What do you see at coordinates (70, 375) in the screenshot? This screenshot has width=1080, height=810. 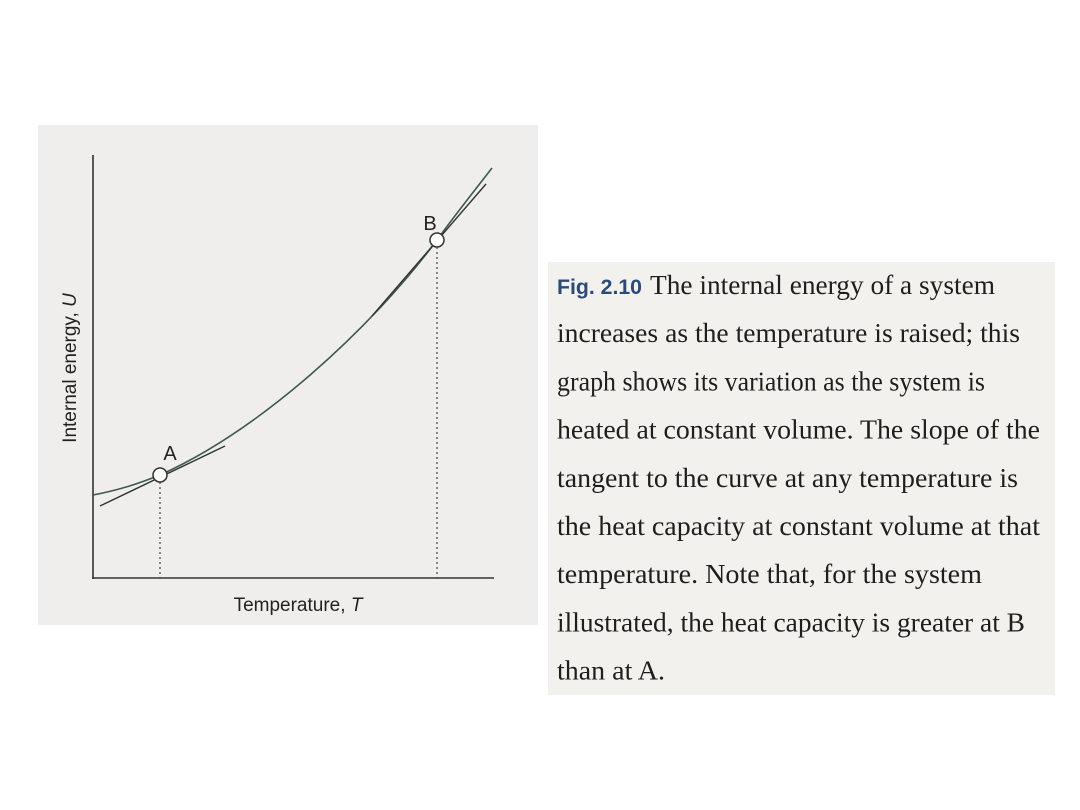 I see `y-axis-text: Internal energy,` at bounding box center [70, 375].